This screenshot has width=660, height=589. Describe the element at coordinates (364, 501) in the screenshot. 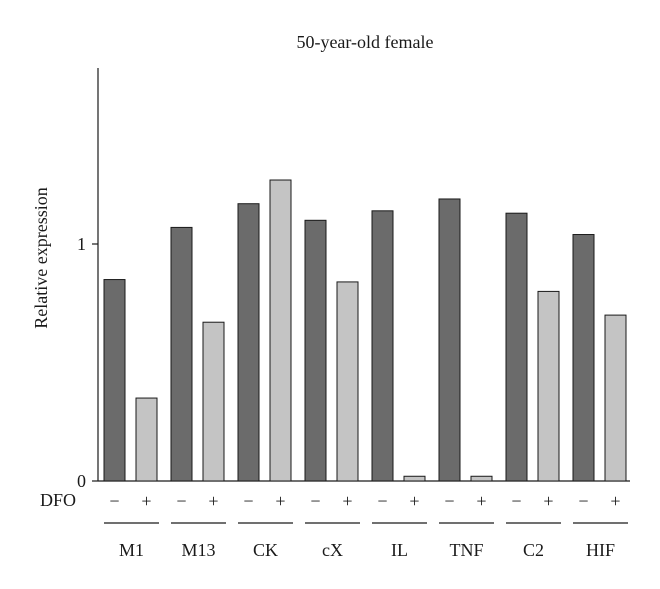

I see `treatment-signs-group: − + − + − + − + − + − + − + − +` at that location.